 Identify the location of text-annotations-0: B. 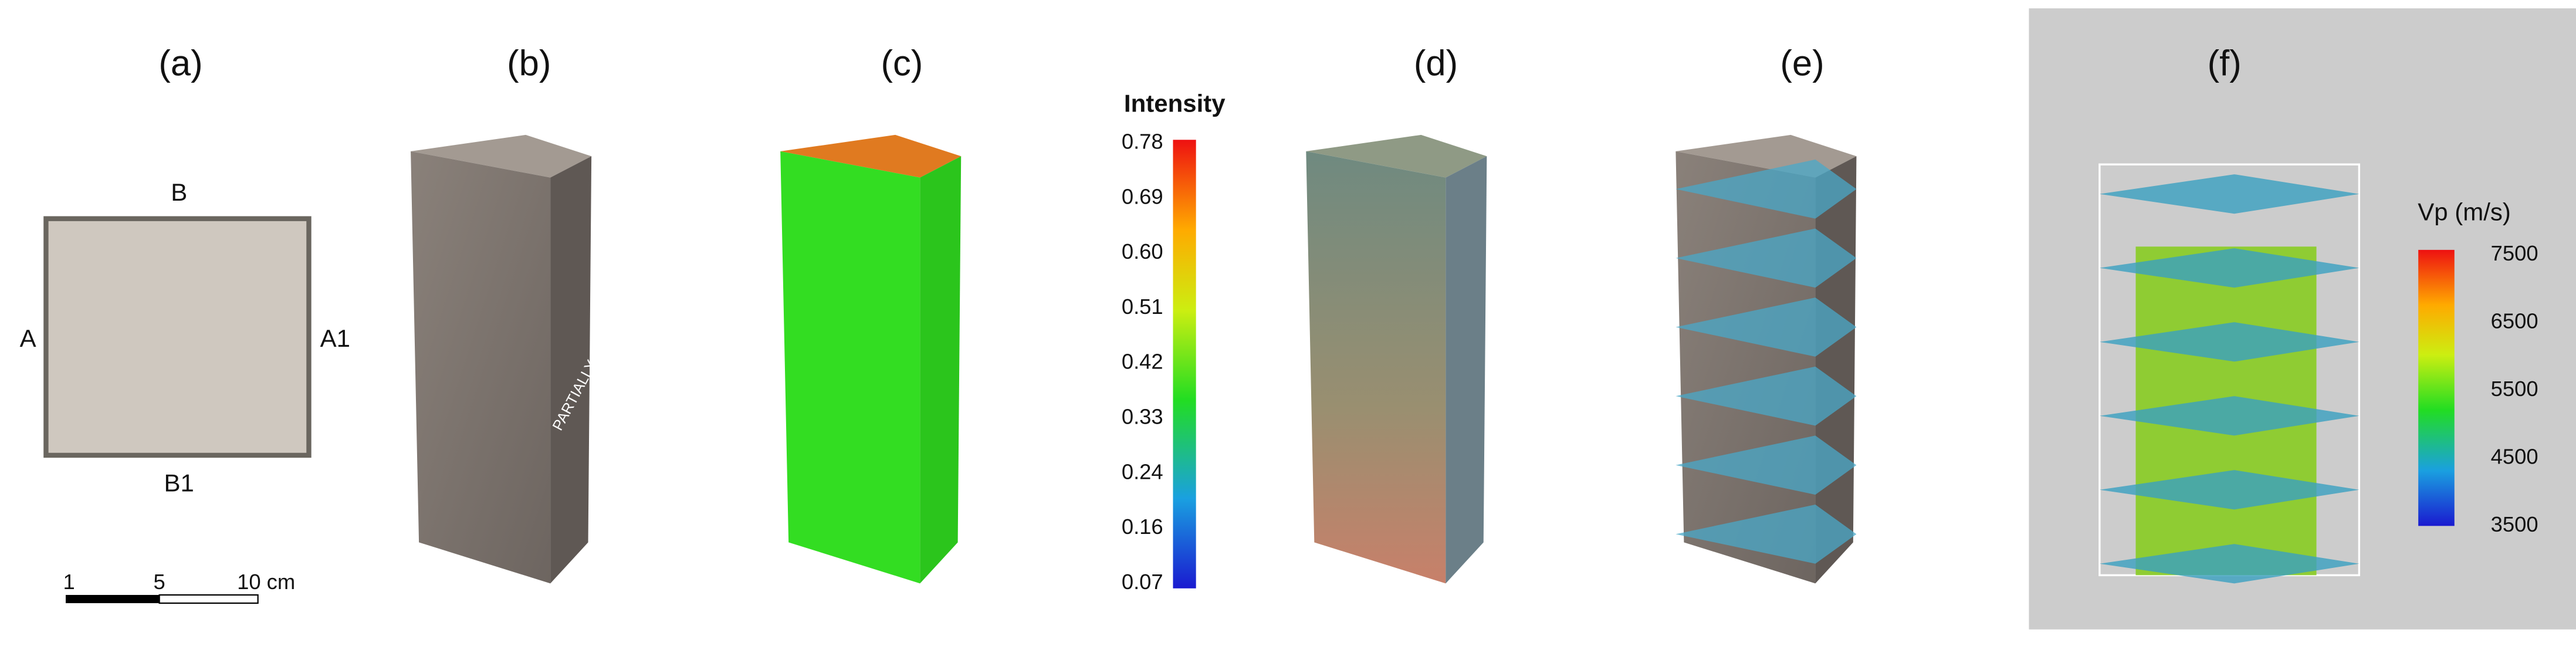
(179, 192).